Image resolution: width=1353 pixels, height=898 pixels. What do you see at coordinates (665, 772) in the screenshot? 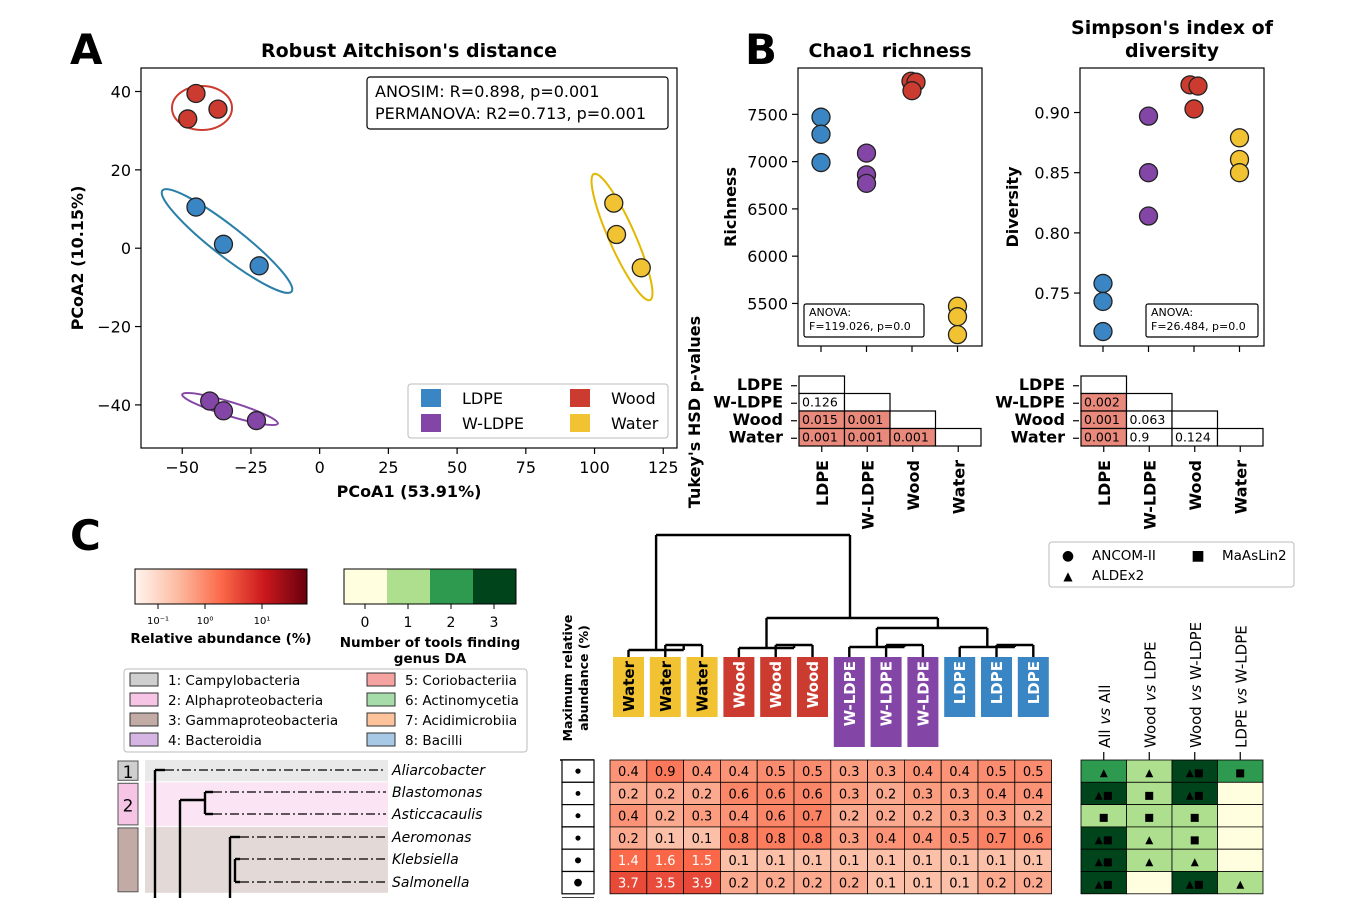
I see `heatmap-value: 0.9` at bounding box center [665, 772].